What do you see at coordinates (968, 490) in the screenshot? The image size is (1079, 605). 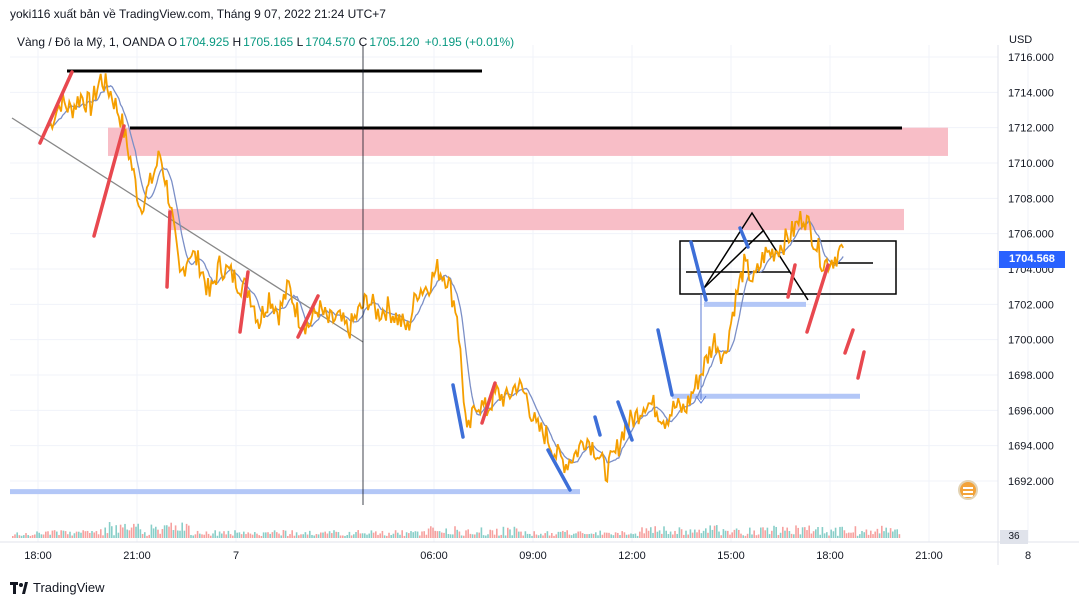 I see `us-flag-icon` at bounding box center [968, 490].